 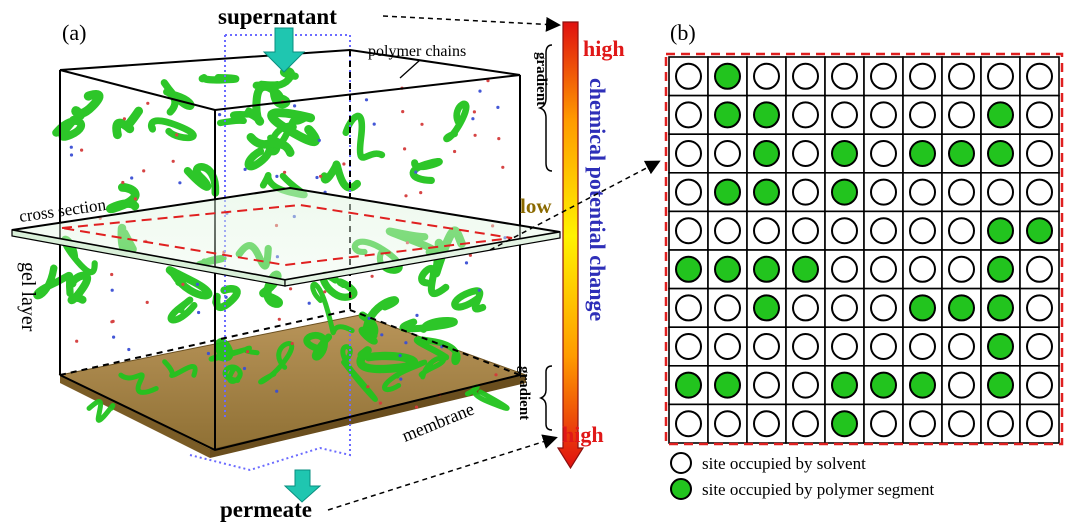 I want to click on potential-gradient-bar, so click(x=570, y=245).